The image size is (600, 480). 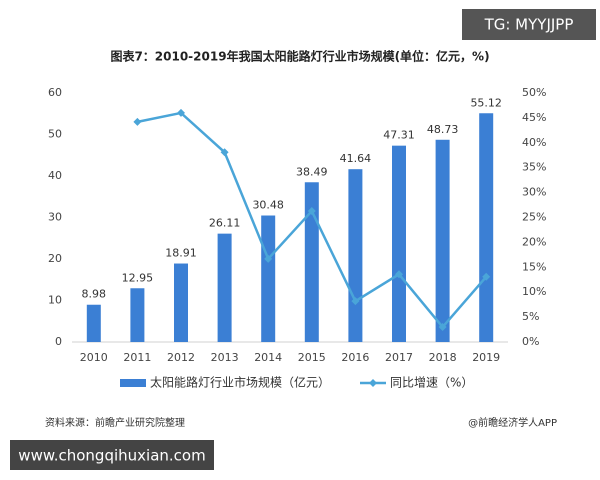 I want to click on x-tick-label: 2013, so click(x=225, y=357).